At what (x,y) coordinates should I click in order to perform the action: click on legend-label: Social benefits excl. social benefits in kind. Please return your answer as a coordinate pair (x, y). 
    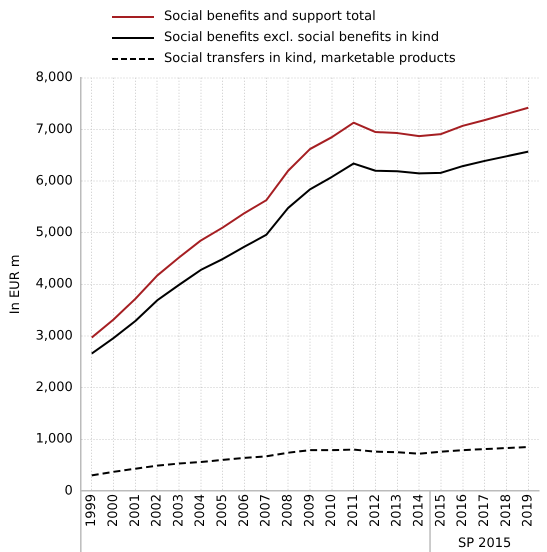
    Looking at the image, I should click on (302, 37).